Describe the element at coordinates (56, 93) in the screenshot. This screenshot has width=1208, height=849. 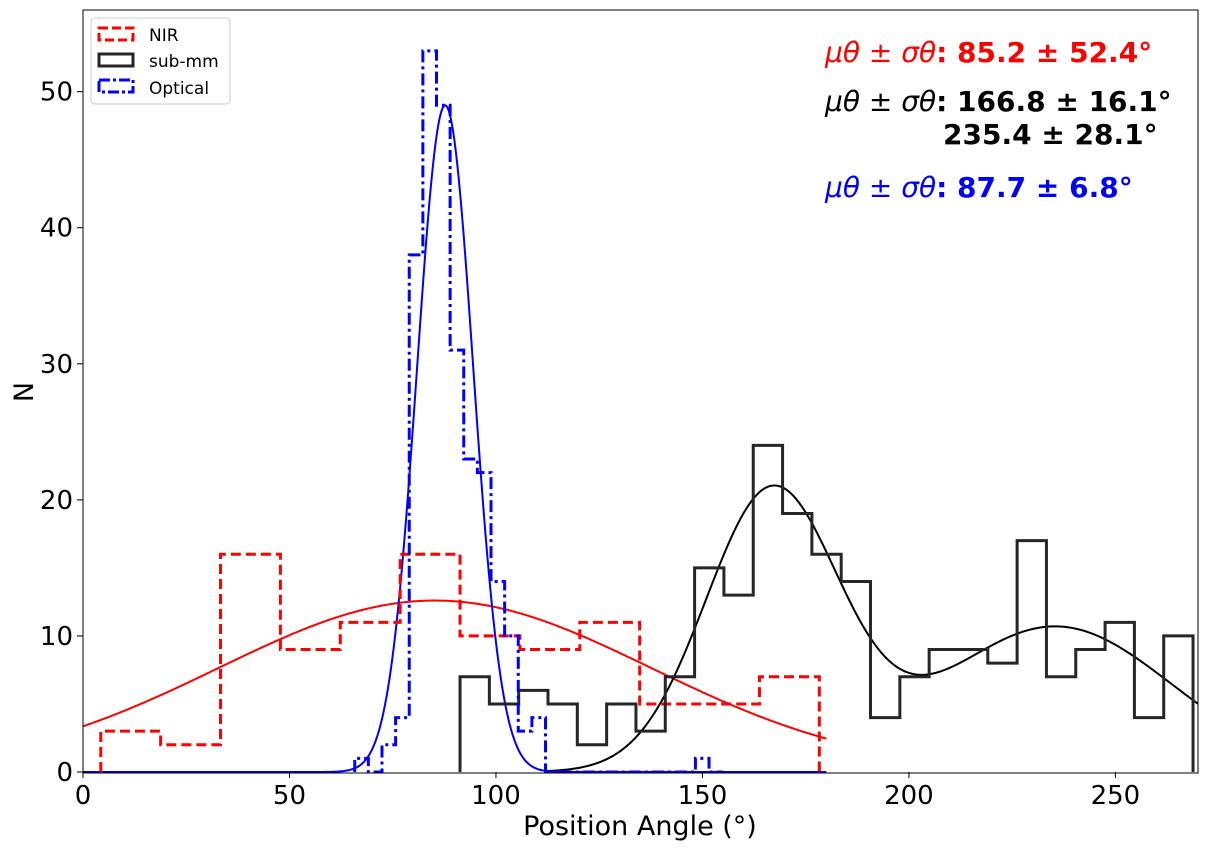
I see `y-tick-label: 50` at that location.